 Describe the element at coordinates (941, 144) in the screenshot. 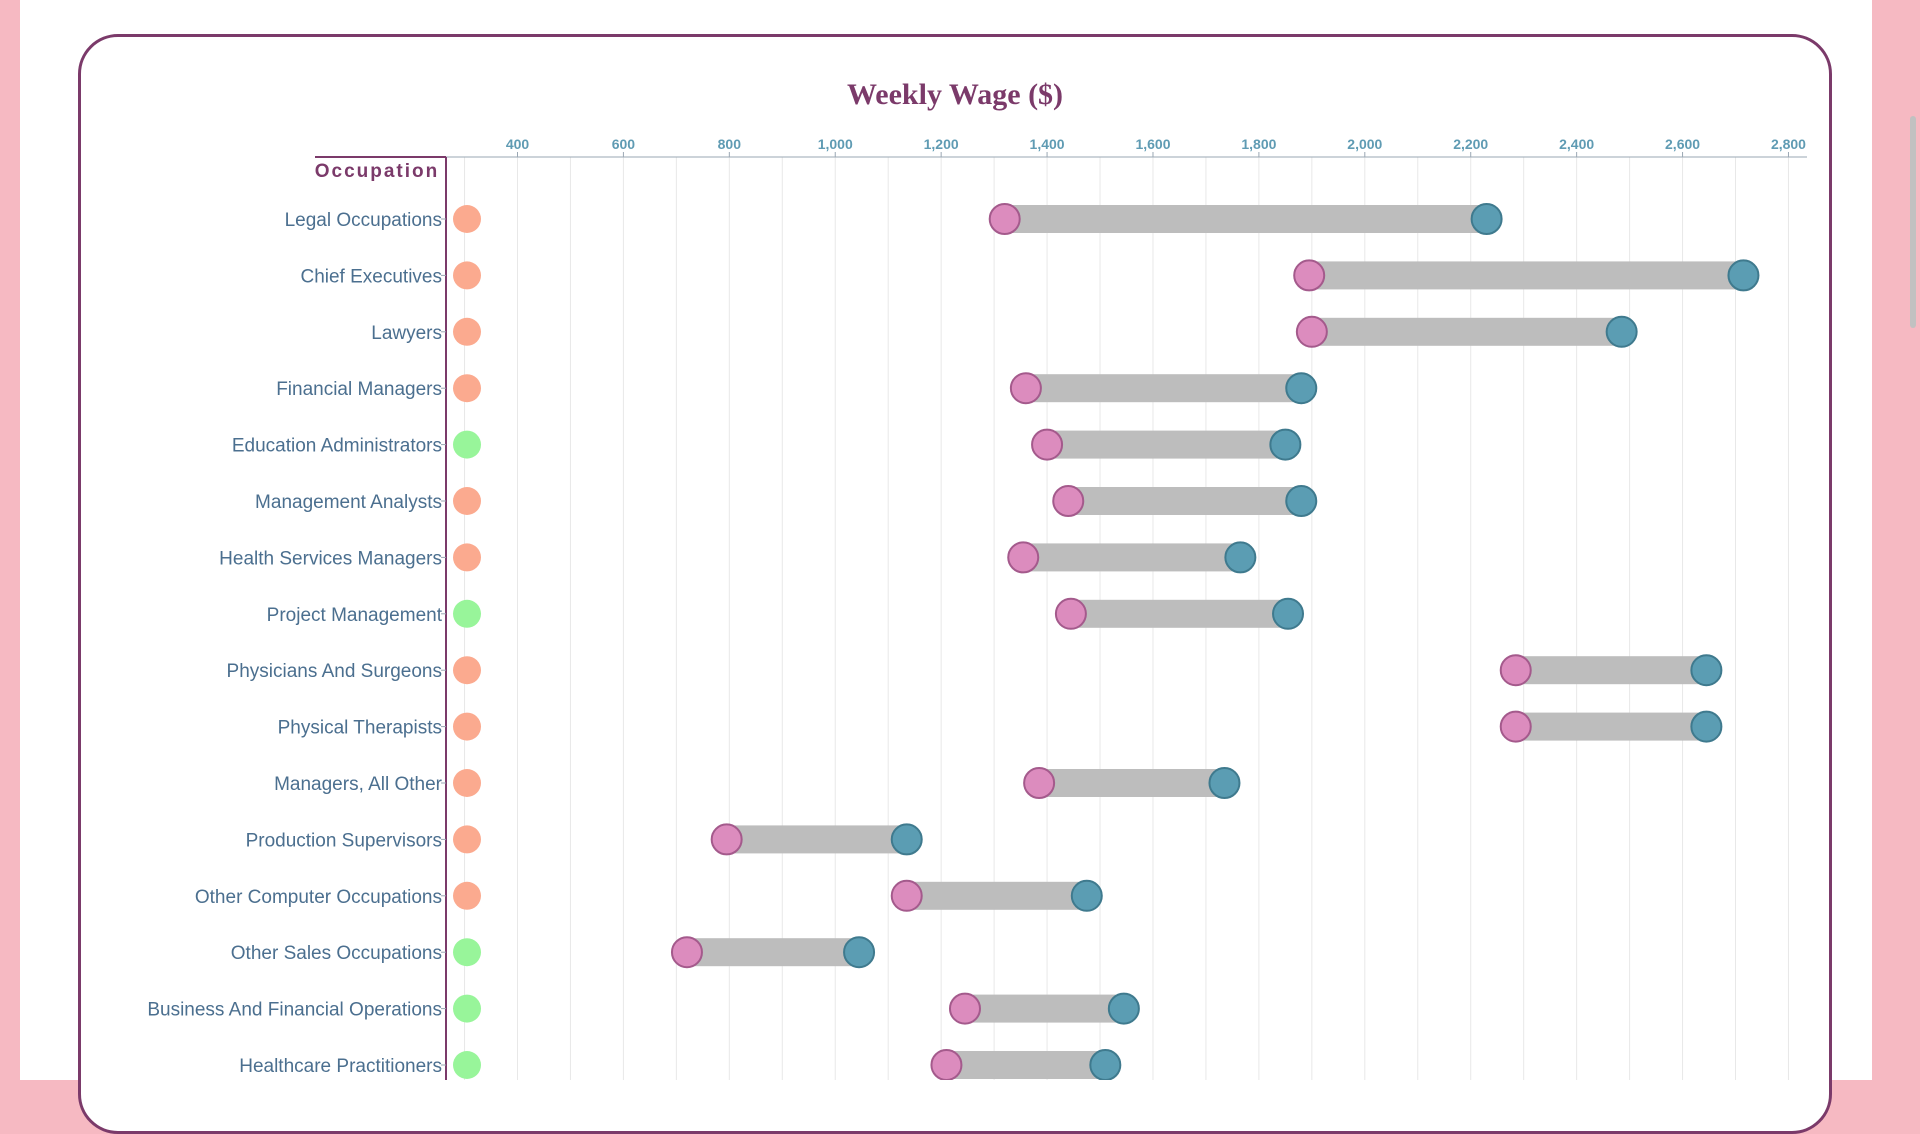

I see `x-tick-label: 1,200` at that location.